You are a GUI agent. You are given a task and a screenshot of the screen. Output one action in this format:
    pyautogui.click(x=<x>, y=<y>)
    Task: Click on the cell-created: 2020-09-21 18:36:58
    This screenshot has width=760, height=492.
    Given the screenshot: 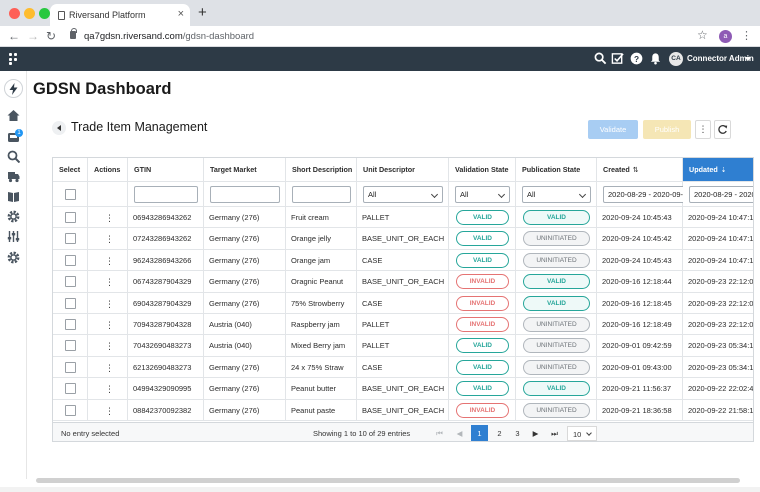 What is the action you would take?
    pyautogui.click(x=640, y=410)
    